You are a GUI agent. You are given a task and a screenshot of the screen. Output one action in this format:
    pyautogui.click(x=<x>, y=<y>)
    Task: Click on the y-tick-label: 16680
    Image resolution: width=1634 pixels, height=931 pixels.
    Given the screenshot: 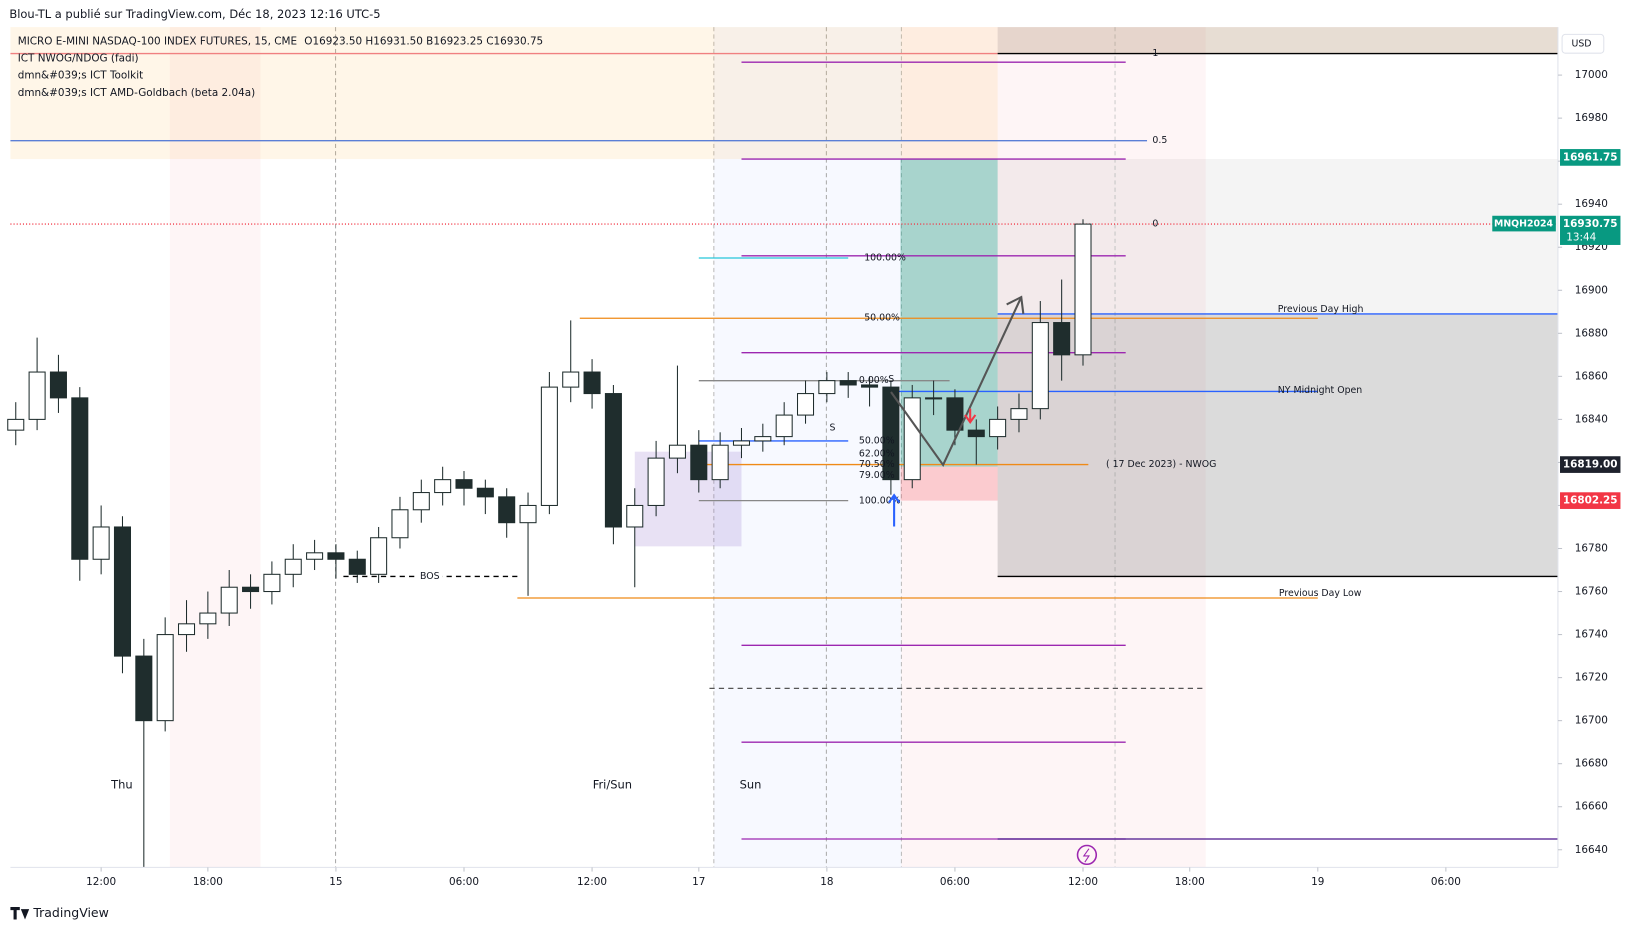 What is the action you would take?
    pyautogui.click(x=1591, y=764)
    